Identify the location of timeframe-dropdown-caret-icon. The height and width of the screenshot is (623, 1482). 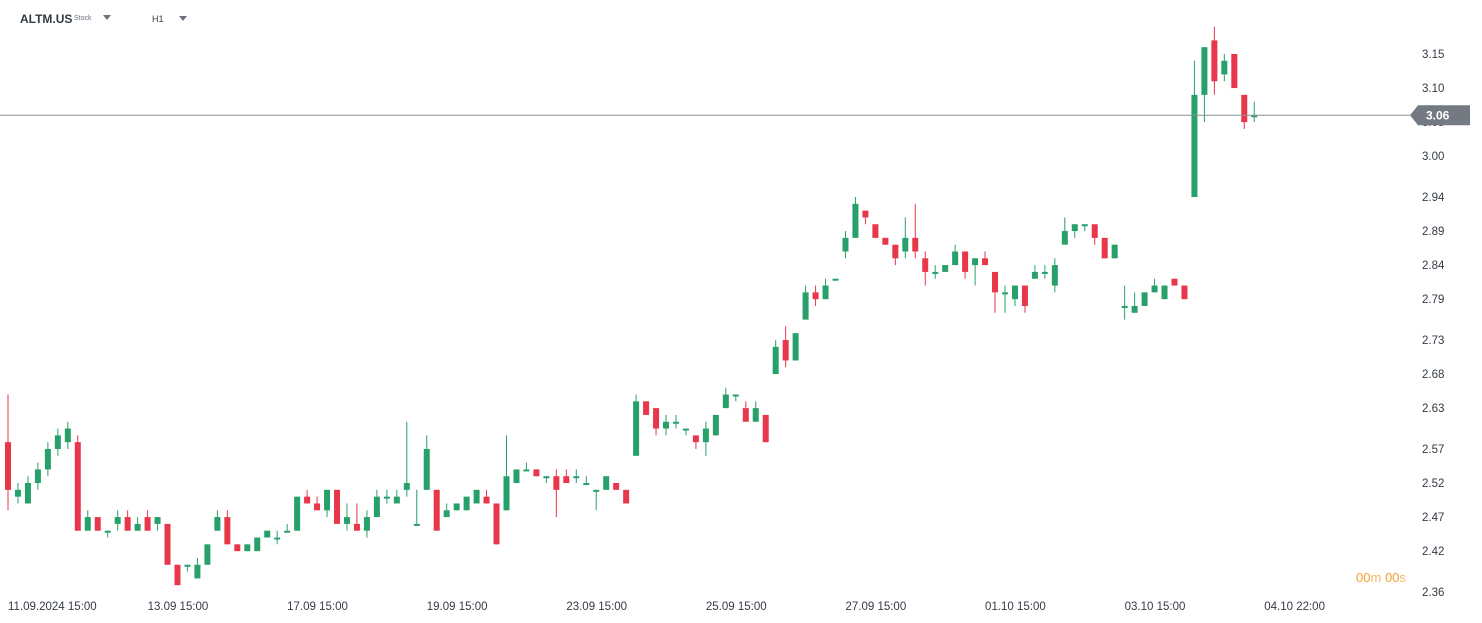
(183, 18).